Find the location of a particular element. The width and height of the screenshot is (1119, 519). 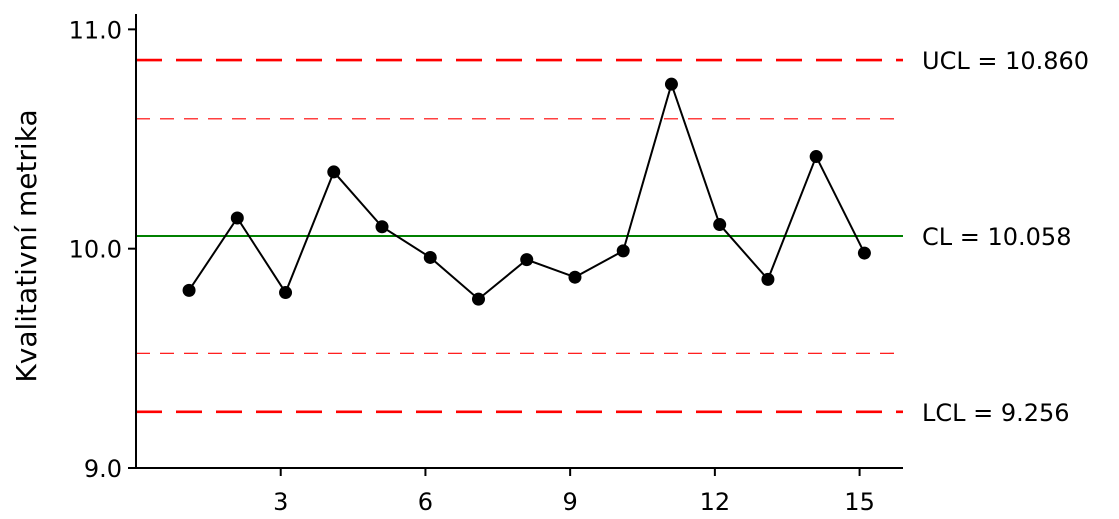

x-tick-label: 3 is located at coordinates (280, 502).